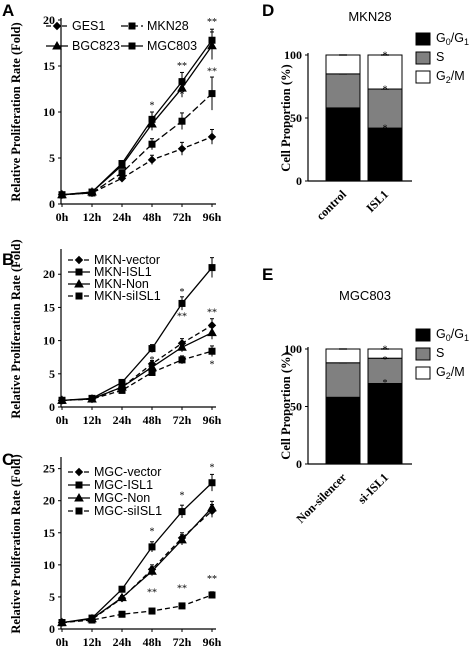 The height and width of the screenshot is (660, 474). Describe the element at coordinates (49, 66) in the screenshot. I see `panel-a-ytick-label: 15` at that location.